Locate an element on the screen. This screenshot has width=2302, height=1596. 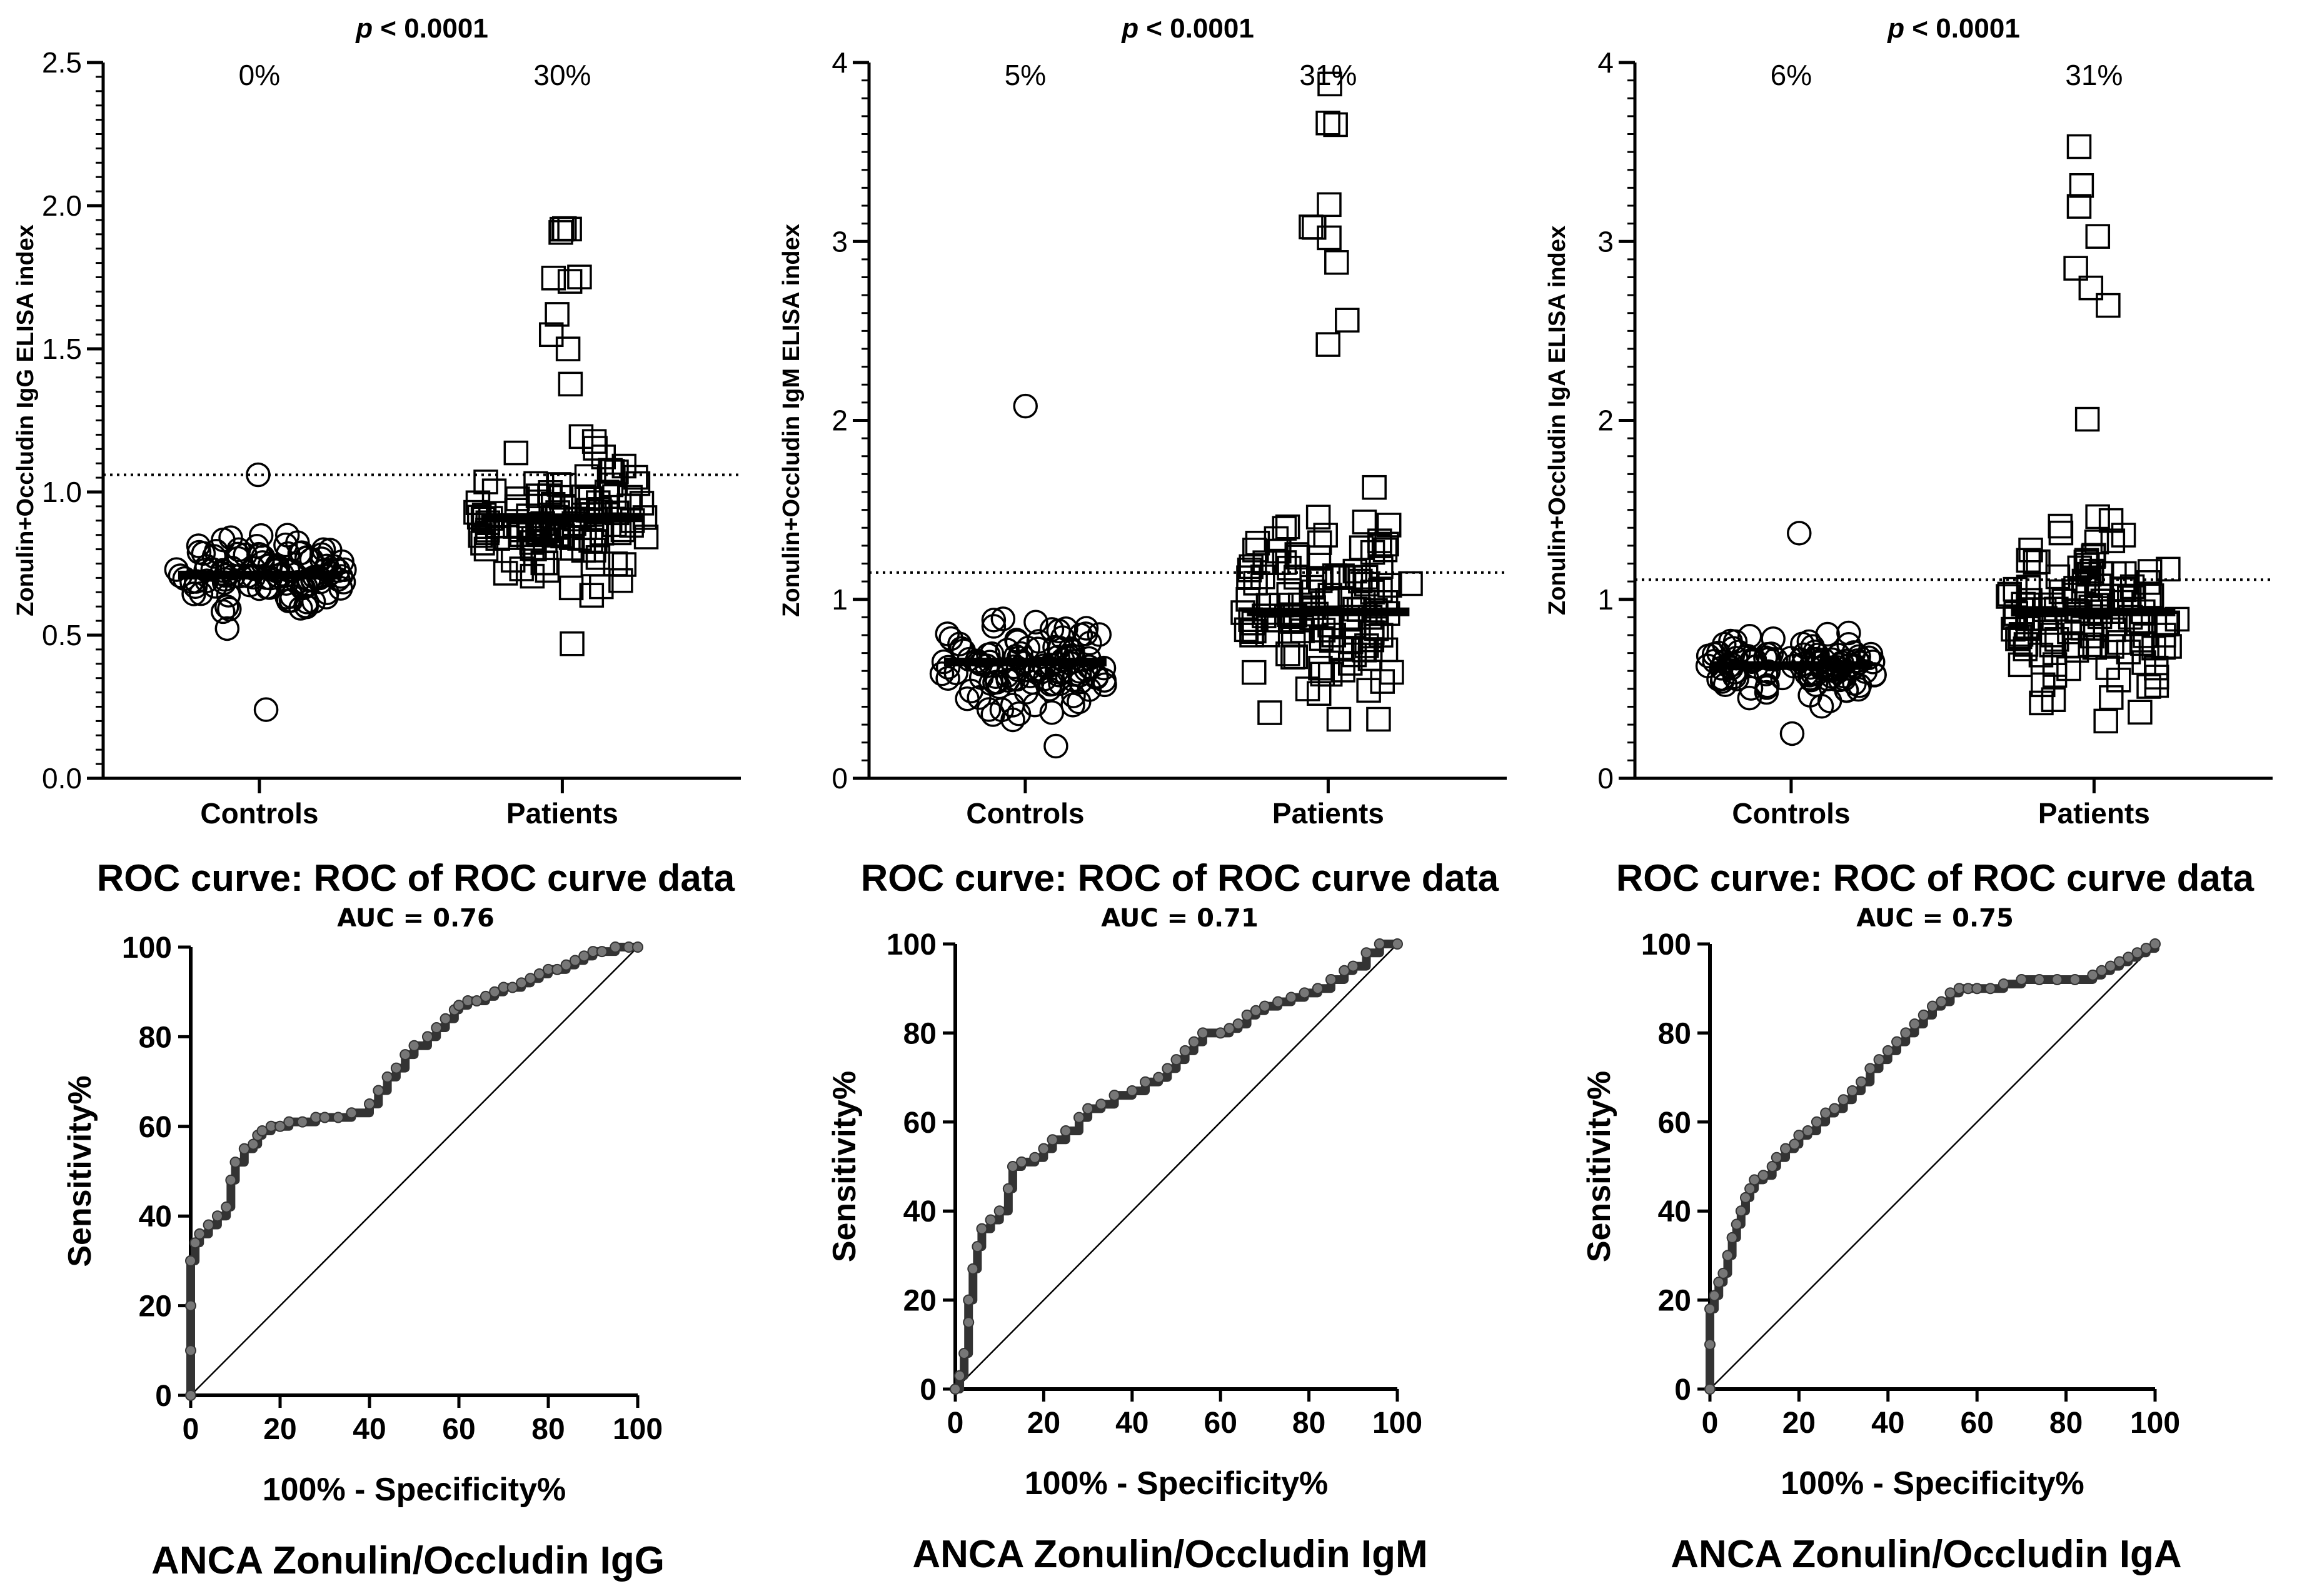
y-tick-label: 40 is located at coordinates (1675, 1211).